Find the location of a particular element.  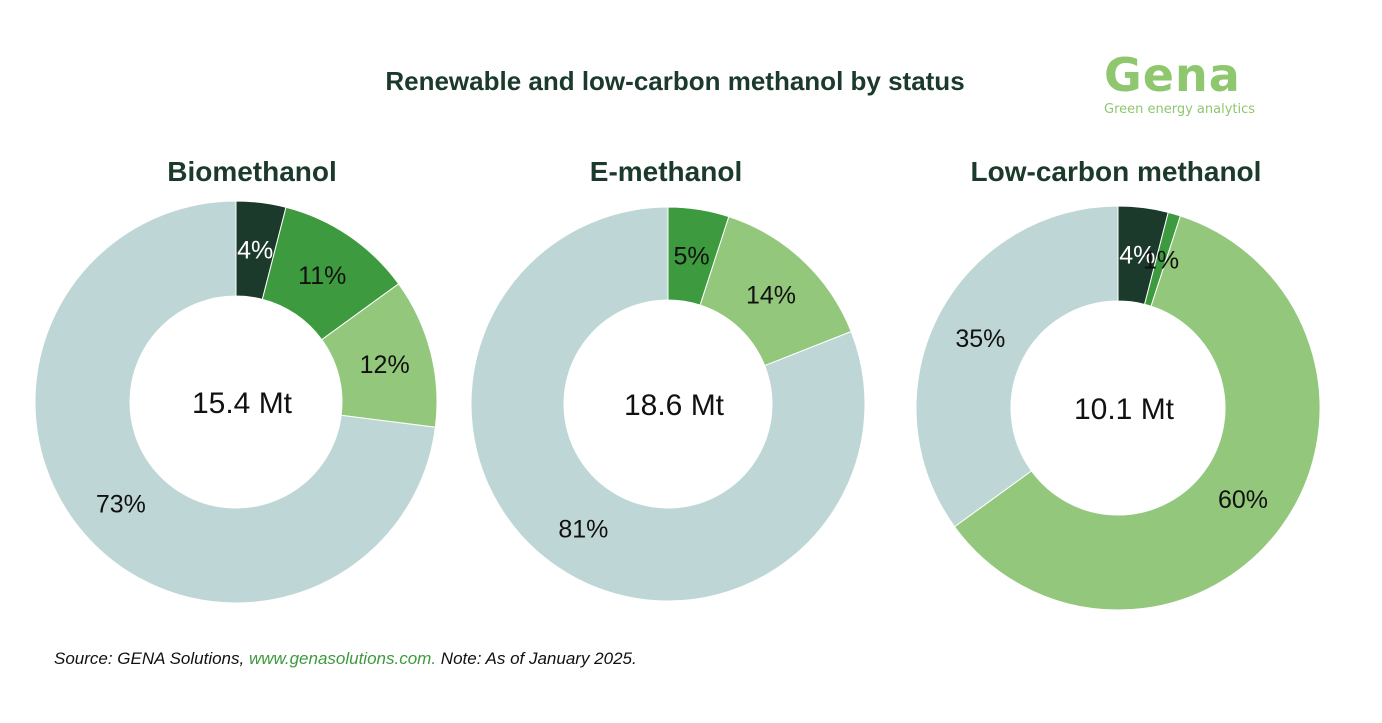

source-link: www.genasolutions.com. is located at coordinates (342, 658).